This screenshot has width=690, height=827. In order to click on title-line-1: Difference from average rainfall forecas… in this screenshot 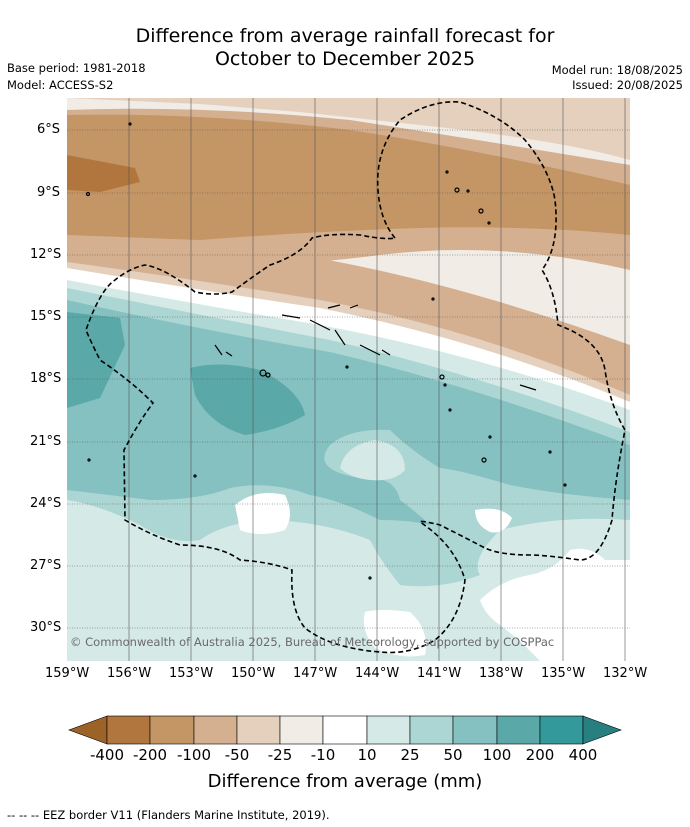, I will do `click(345, 36)`.